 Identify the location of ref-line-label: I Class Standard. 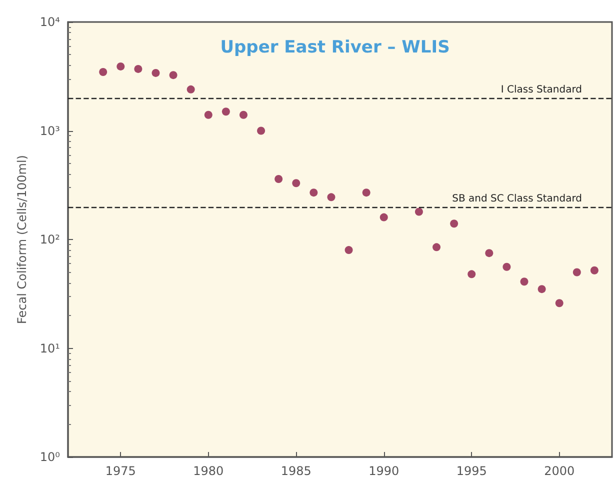
(541, 90).